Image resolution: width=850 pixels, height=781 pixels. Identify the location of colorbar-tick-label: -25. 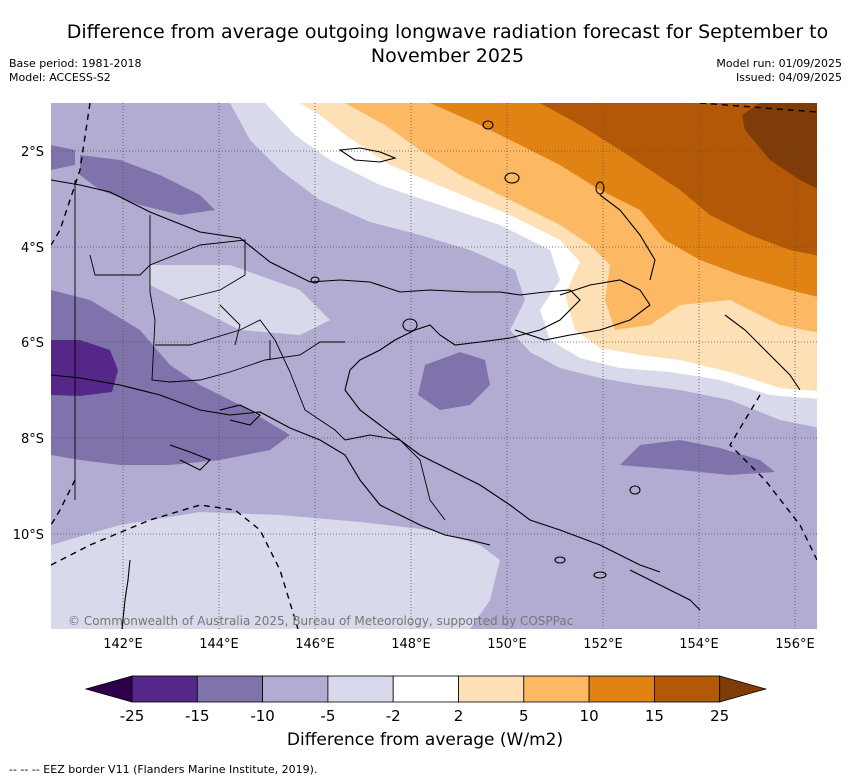
(132, 716).